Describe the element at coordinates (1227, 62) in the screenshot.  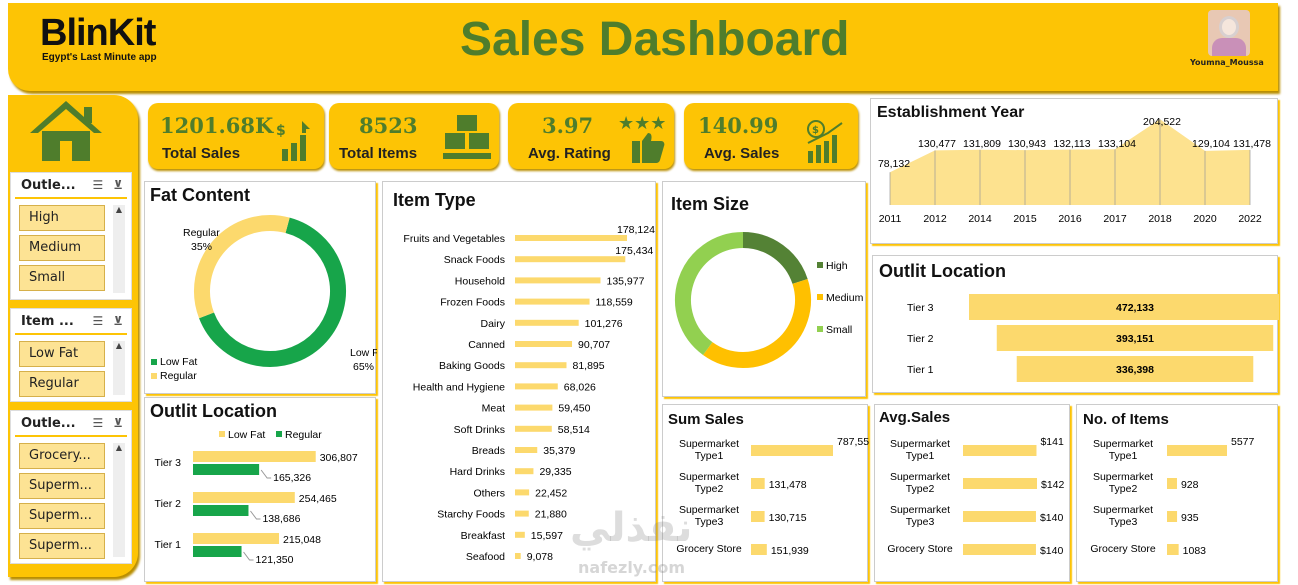
I see `user-name: Youmna_Moussa` at that location.